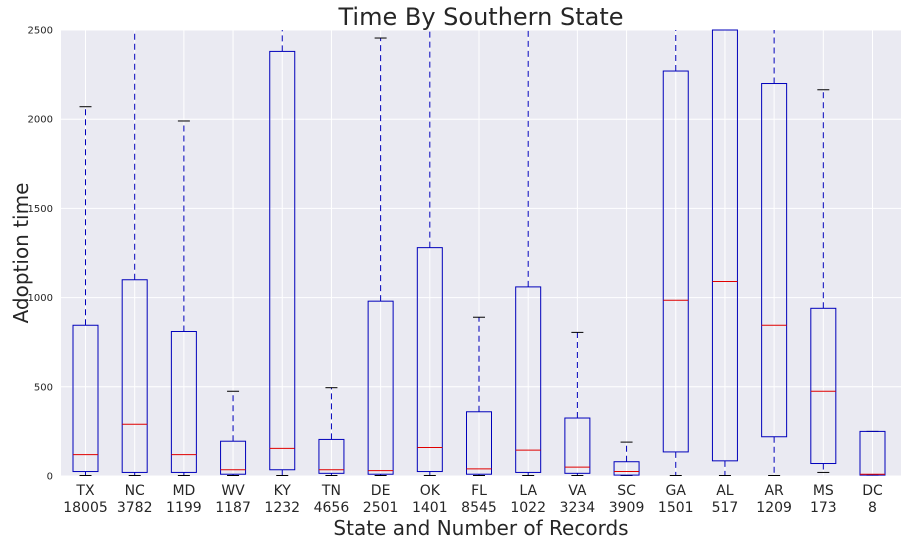 The height and width of the screenshot is (545, 904). I want to click on x-tick-state-label: GA, so click(676, 491).